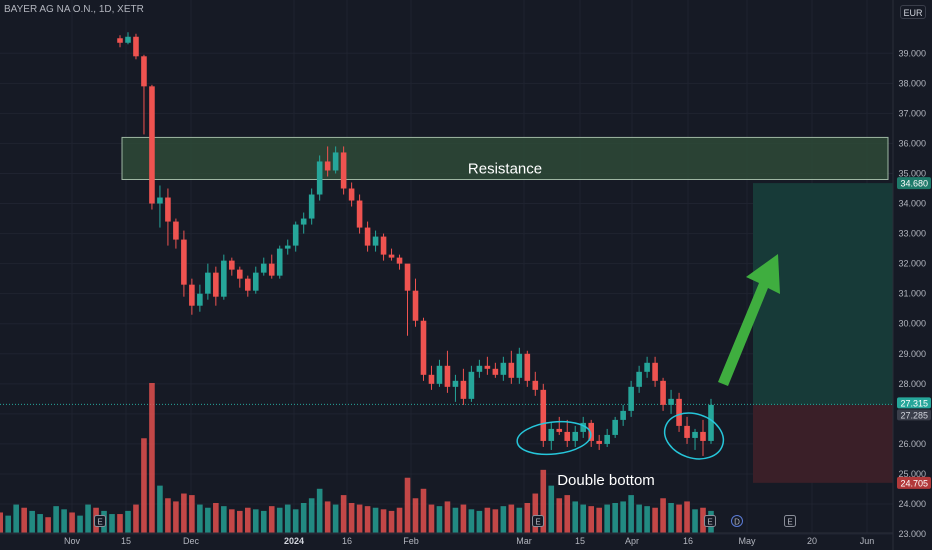 The height and width of the screenshot is (550, 932). Describe the element at coordinates (912, 264) in the screenshot. I see `price-tick-label: 32.000` at that location.